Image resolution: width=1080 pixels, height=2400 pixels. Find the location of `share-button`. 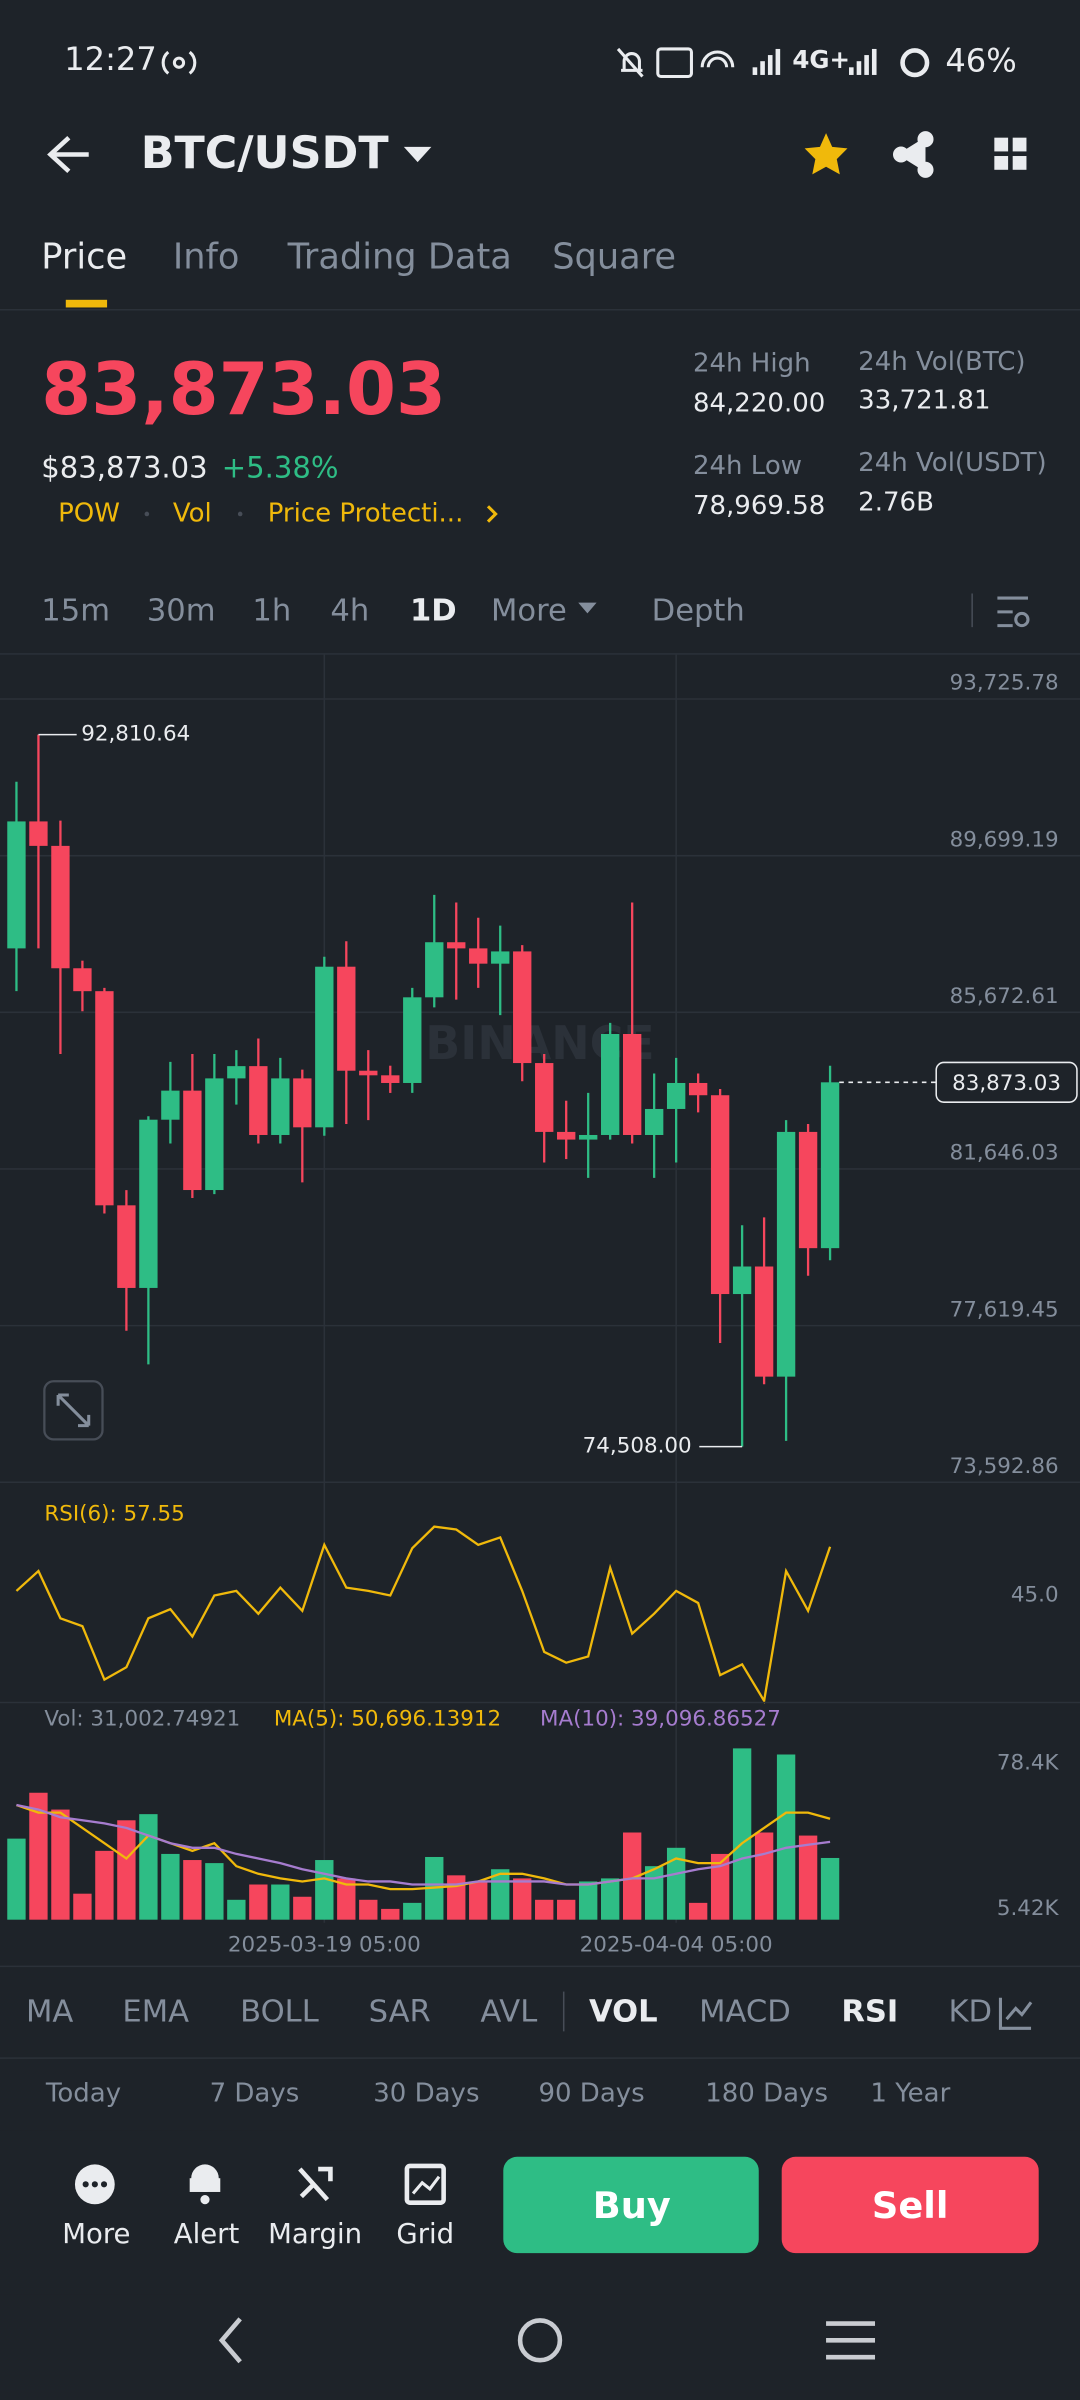

share-button is located at coordinates (913, 154).